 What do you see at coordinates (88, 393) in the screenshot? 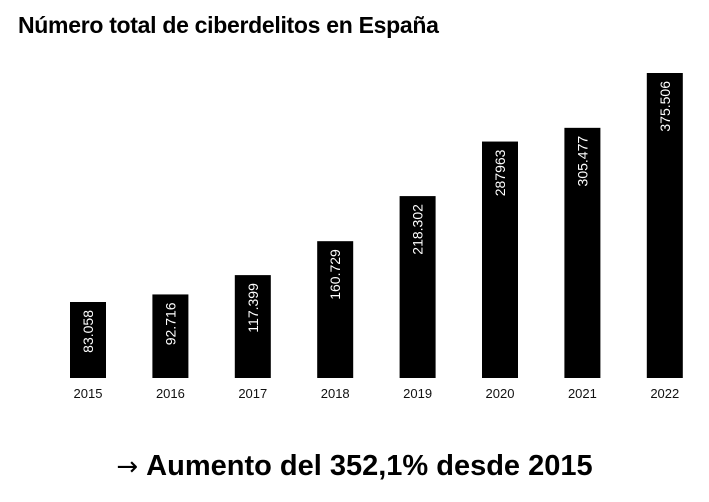
I see `x-tick-label-2015: 2015` at bounding box center [88, 393].